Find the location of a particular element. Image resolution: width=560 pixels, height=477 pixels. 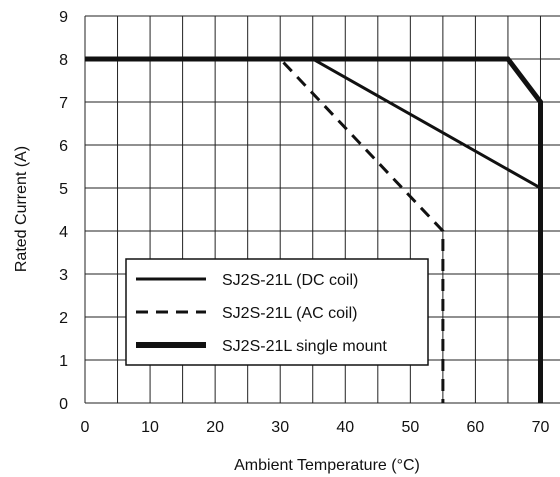

y-tick-label: 8 is located at coordinates (63, 60).